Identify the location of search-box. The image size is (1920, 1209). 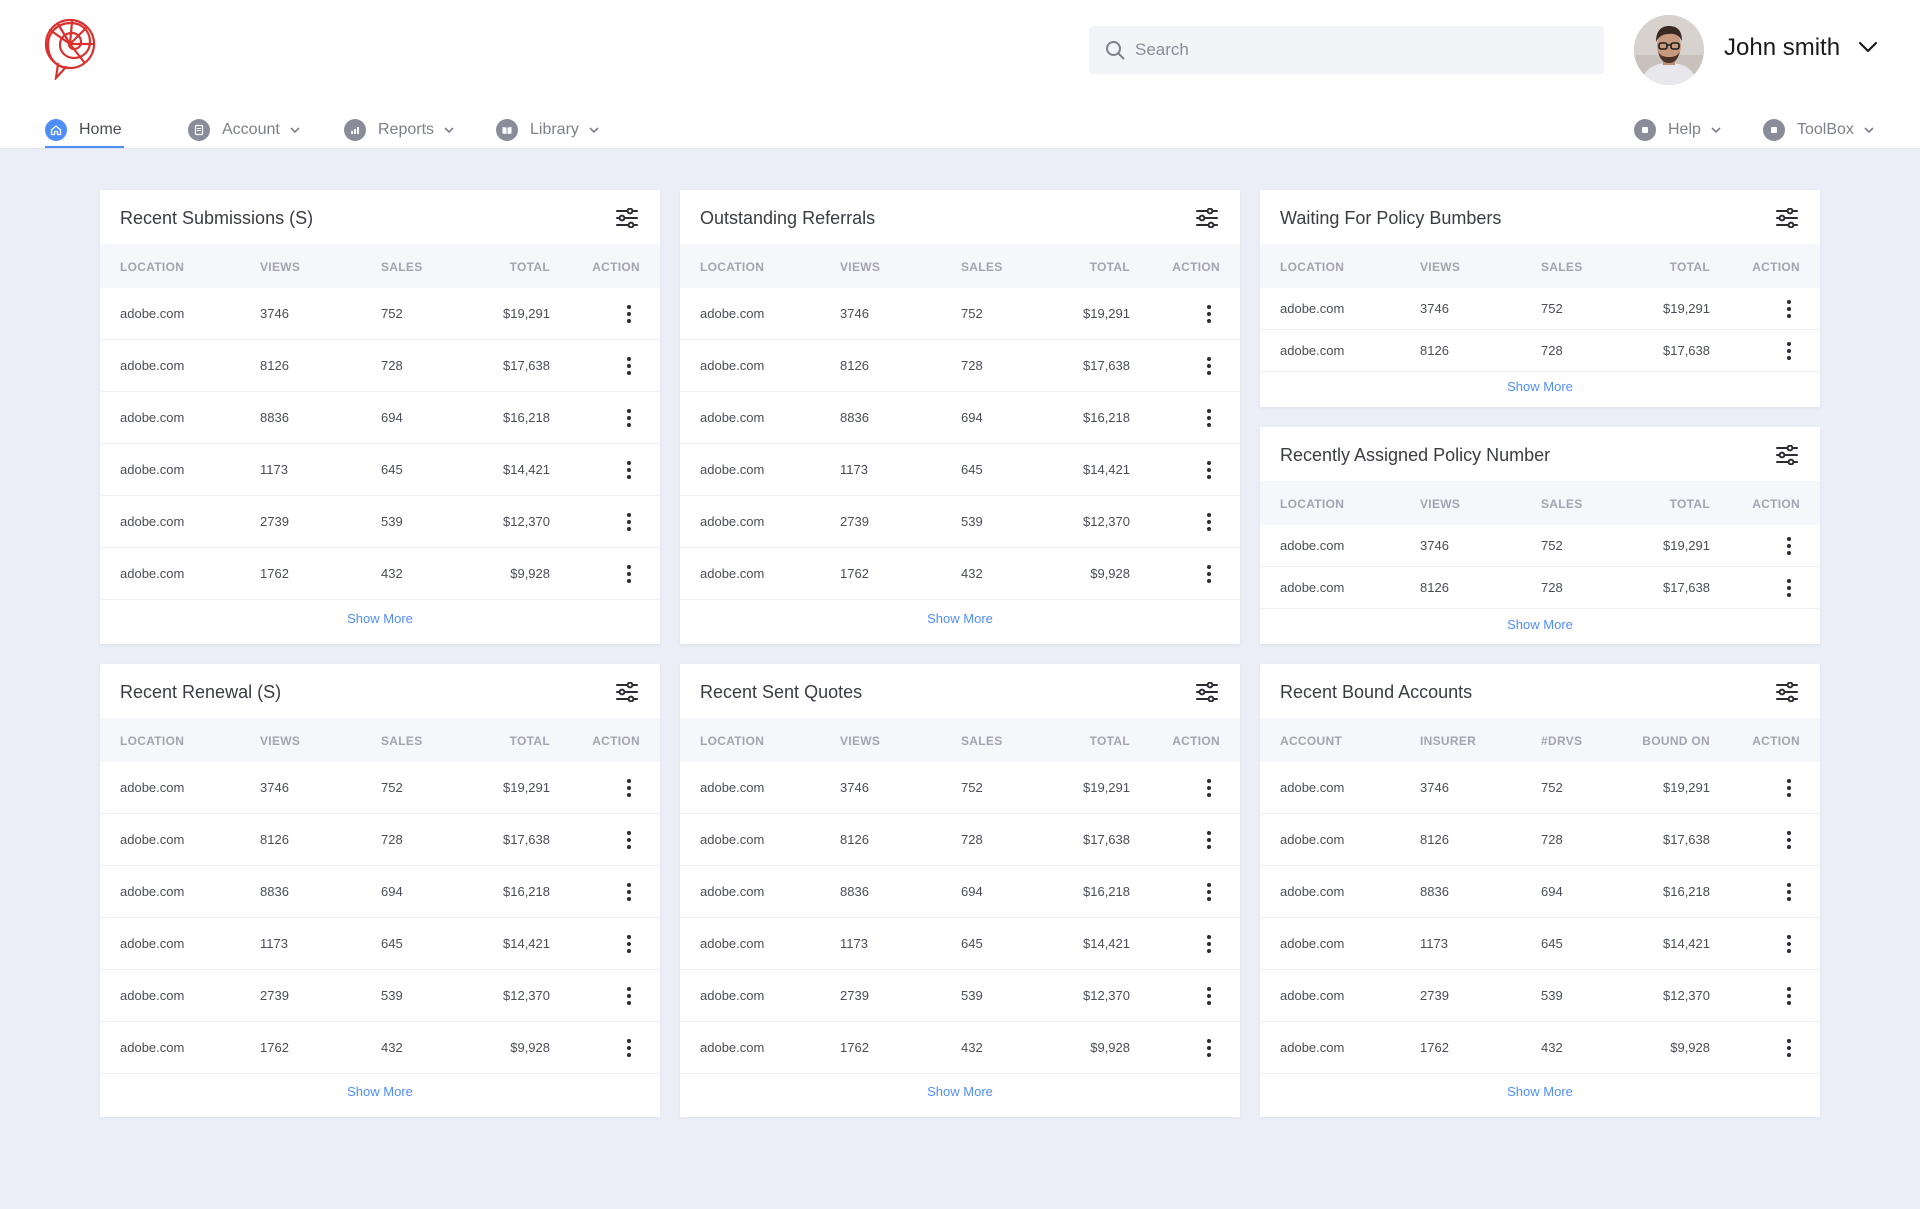
(1346, 50).